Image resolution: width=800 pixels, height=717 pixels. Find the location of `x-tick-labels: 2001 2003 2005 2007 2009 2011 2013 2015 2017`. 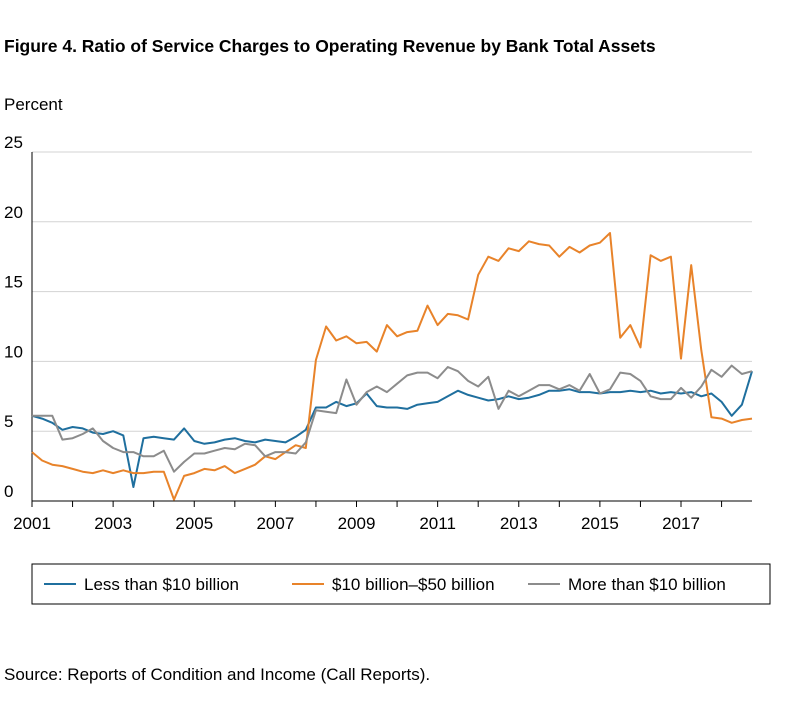

x-tick-labels: 2001 2003 2005 2007 2009 2011 2013 2015 2017 is located at coordinates (356, 523).